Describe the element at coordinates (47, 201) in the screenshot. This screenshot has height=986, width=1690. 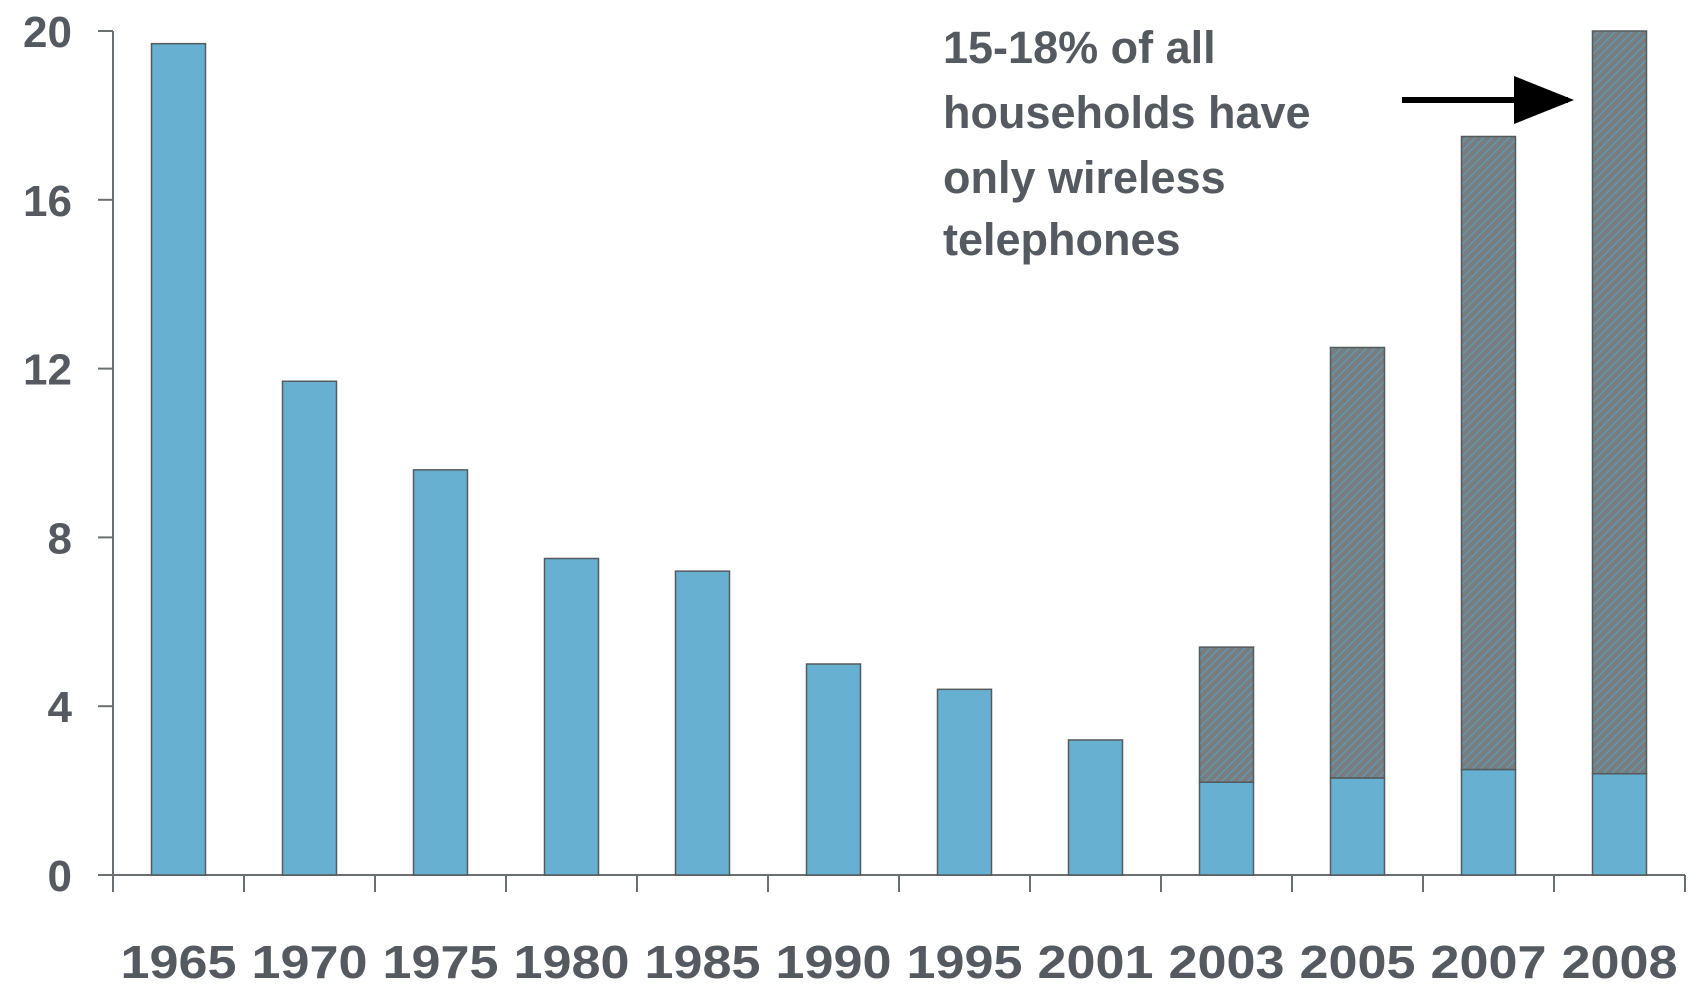
I see `y-tick-label: 16` at that location.